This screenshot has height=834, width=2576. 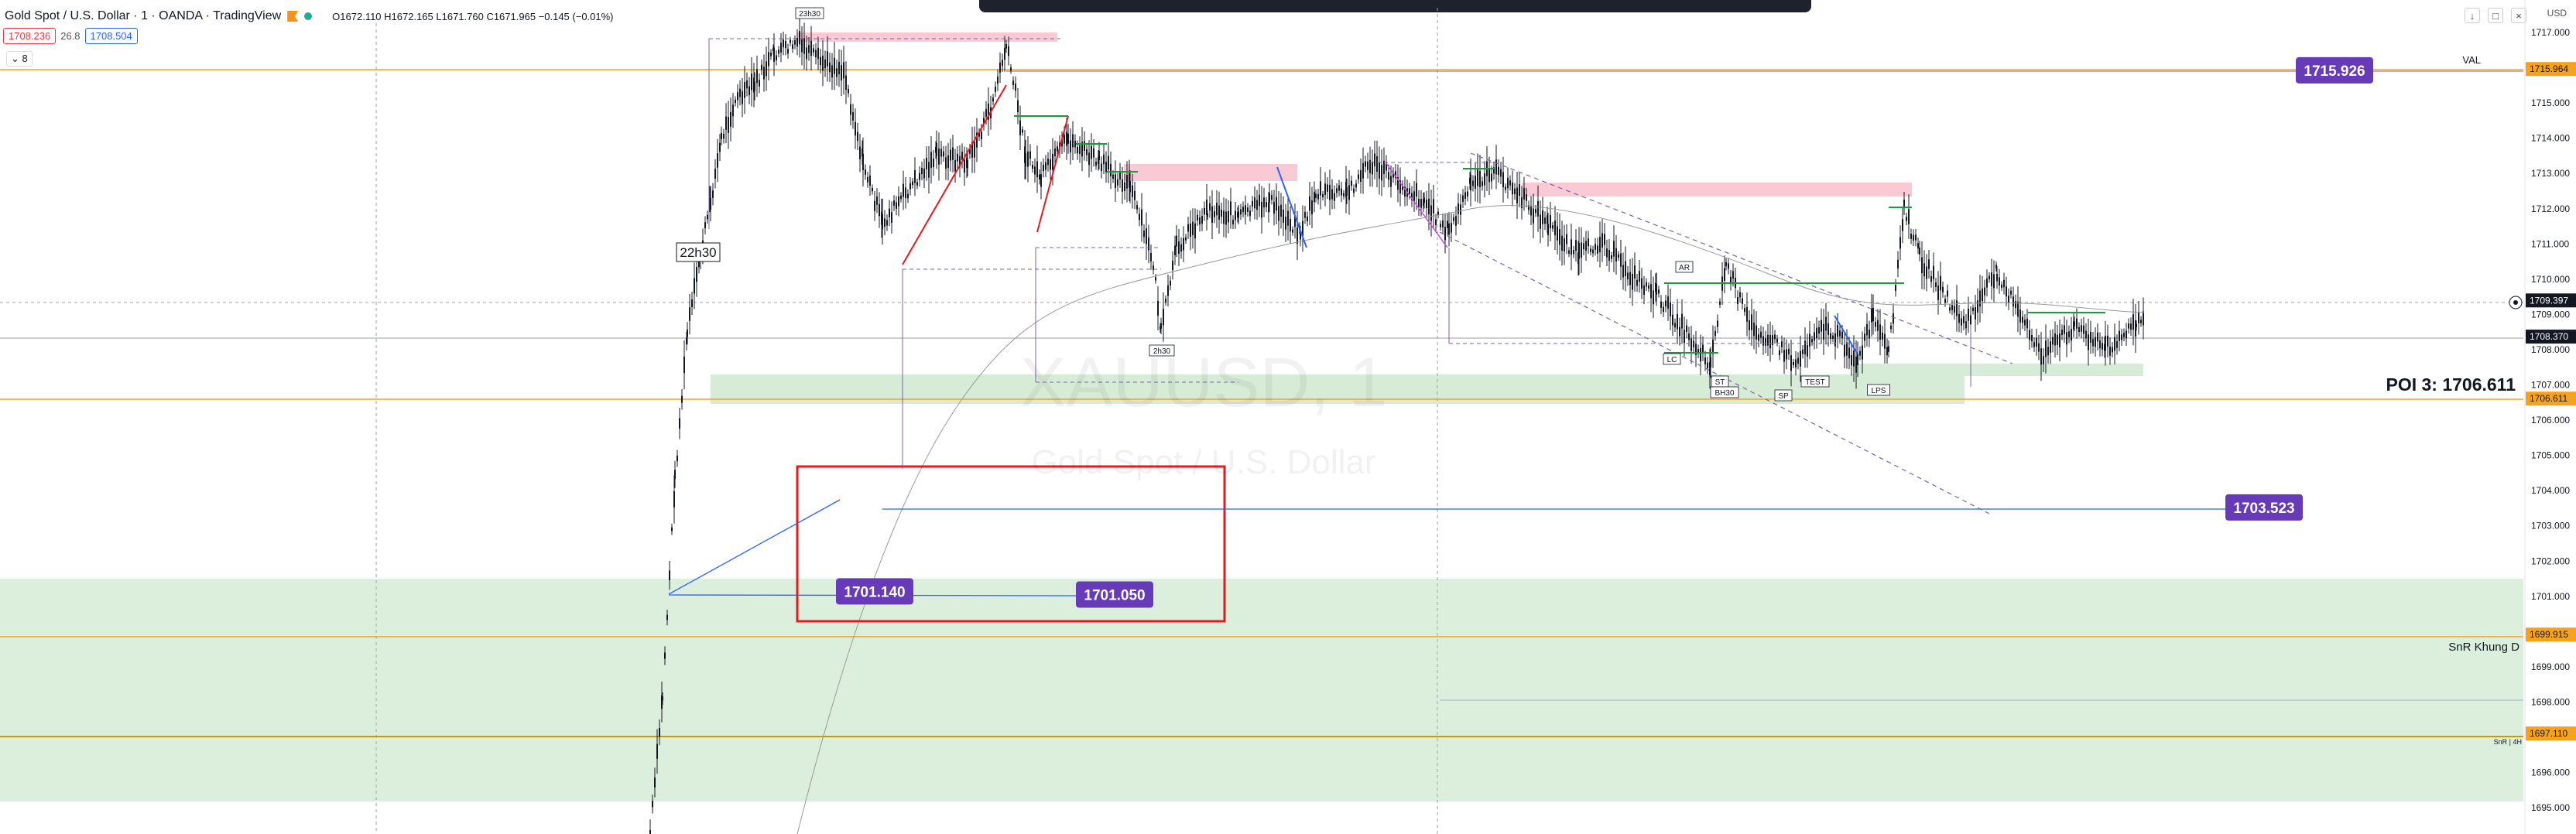 What do you see at coordinates (1741, 258) in the screenshot?
I see `channel-upper` at bounding box center [1741, 258].